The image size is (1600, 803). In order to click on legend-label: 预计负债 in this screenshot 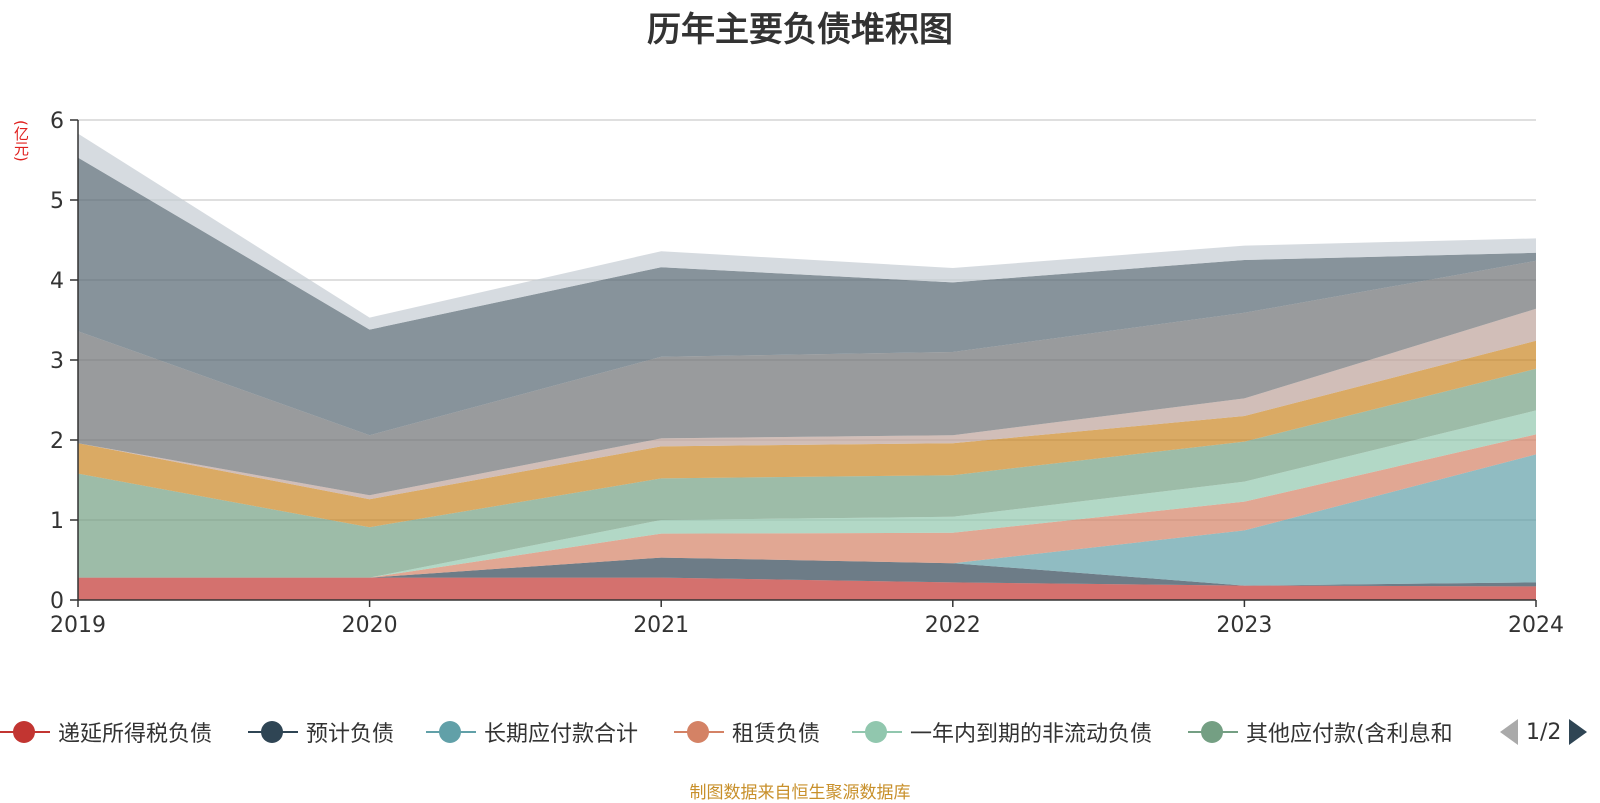, I will do `click(350, 734)`.